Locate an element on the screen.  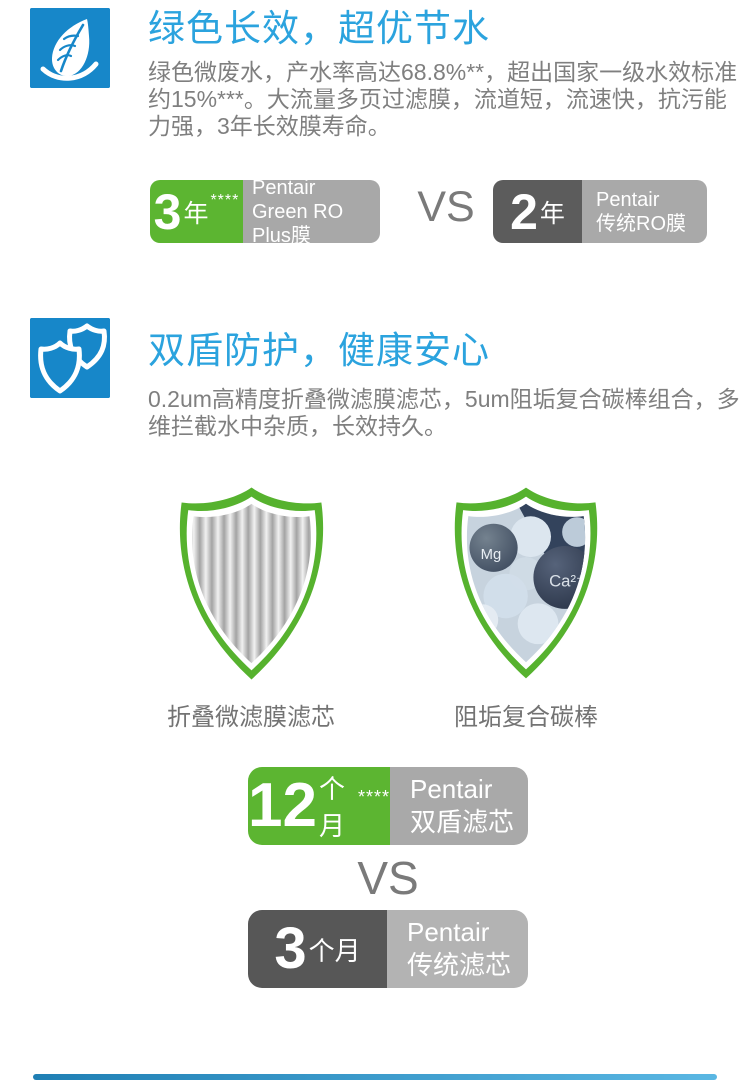
pleated-filter-label: 折叠微滤膜滤芯 is located at coordinates (251, 717).